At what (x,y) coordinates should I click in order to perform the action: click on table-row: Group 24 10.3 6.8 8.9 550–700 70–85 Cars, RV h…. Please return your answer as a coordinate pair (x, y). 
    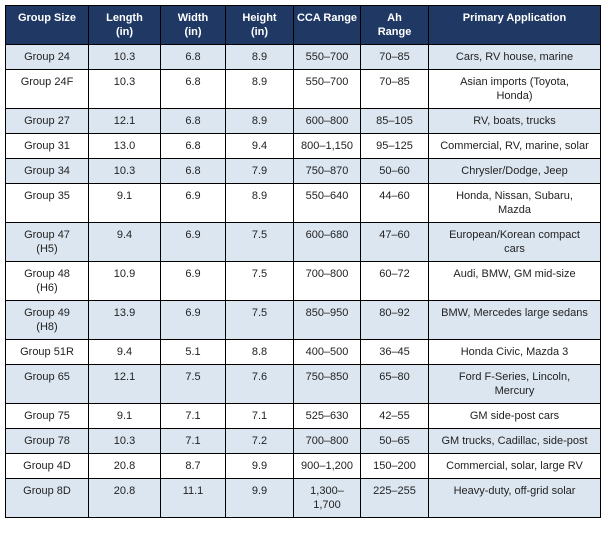
    Looking at the image, I should click on (303, 57).